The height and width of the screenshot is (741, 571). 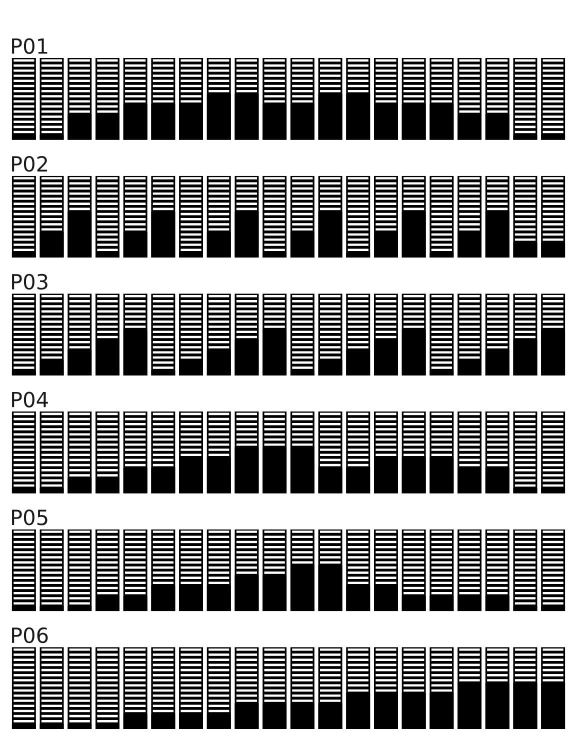 I want to click on chart-title: P05, so click(x=30, y=518).